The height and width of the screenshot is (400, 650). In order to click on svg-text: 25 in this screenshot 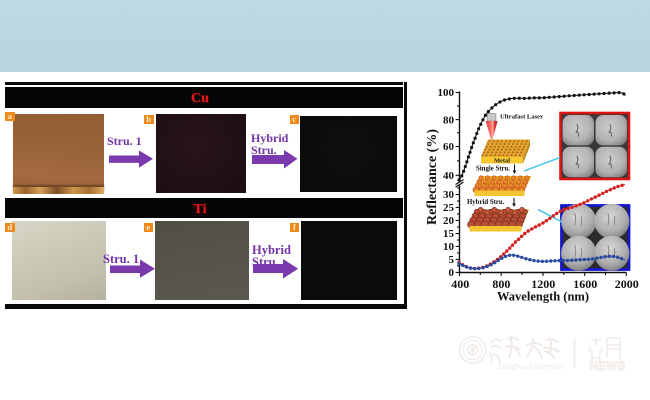, I will do `click(449, 208)`.